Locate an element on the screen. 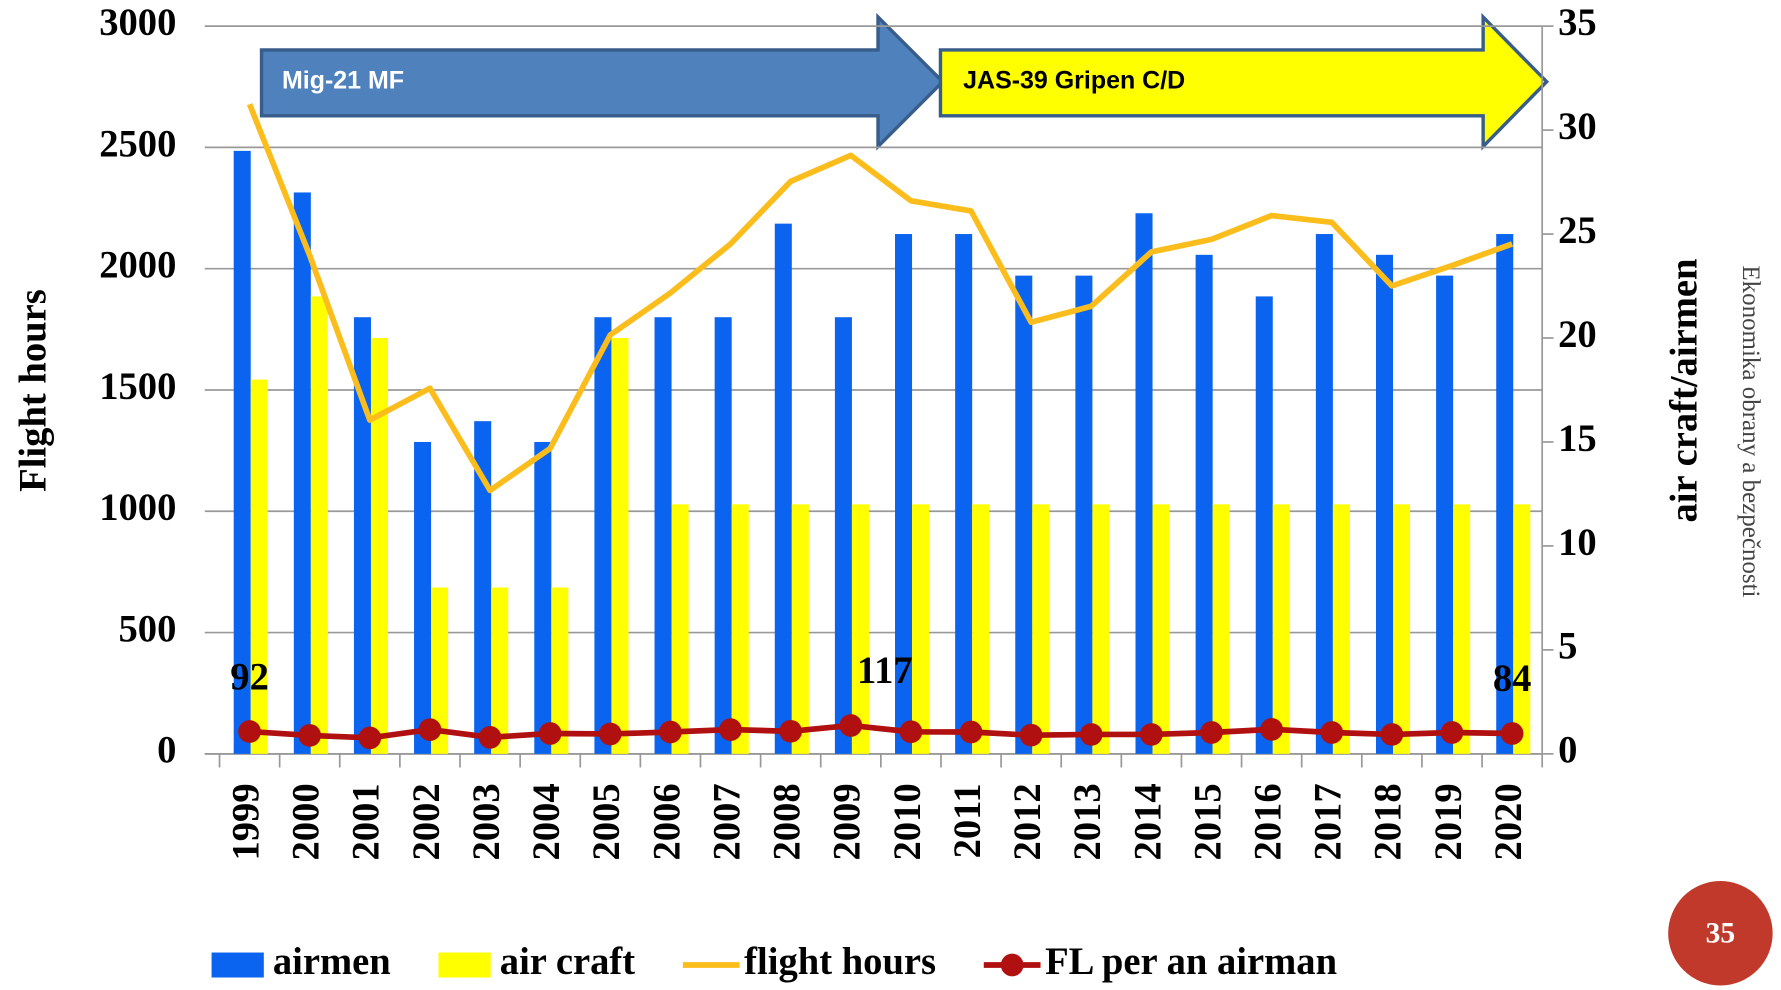 The width and height of the screenshot is (1781, 990). legend-label: flight hours is located at coordinates (840, 962).